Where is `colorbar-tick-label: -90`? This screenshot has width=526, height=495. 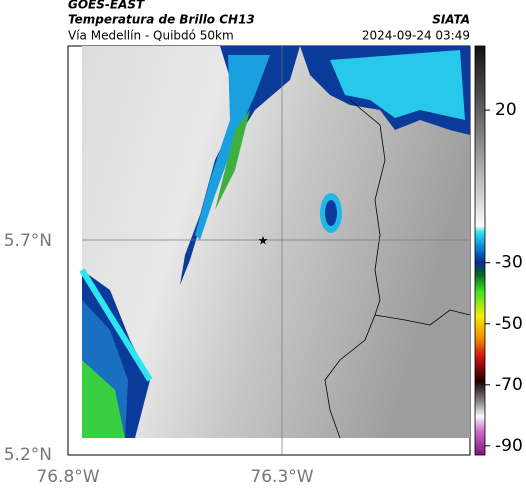 colorbar-tick-label: -90 is located at coordinates (509, 446).